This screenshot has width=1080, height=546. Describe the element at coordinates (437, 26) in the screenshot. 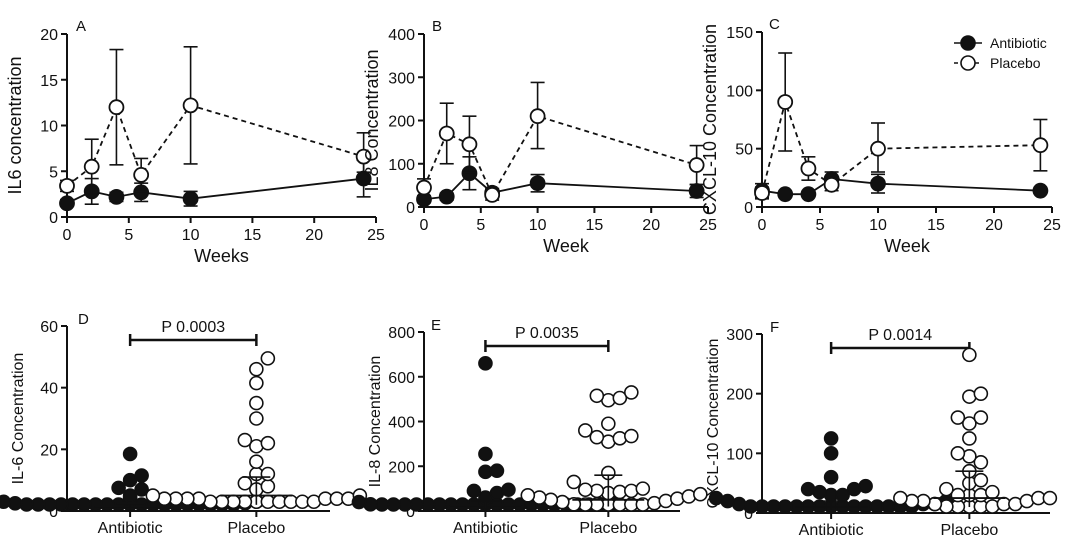

I see `panel-label: B` at that location.